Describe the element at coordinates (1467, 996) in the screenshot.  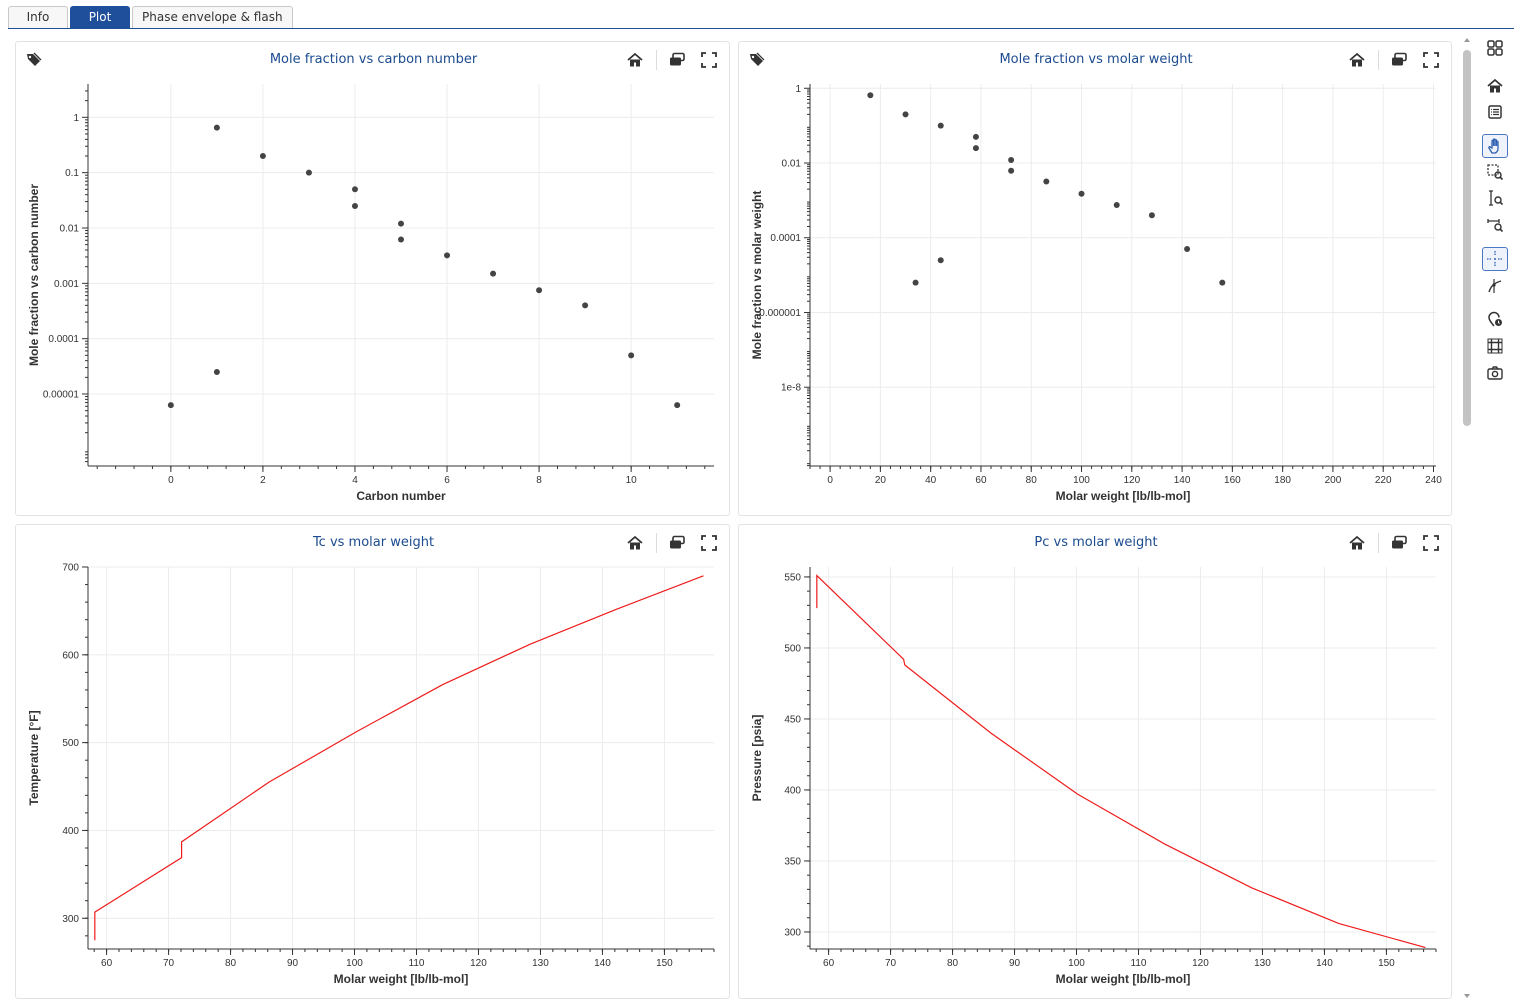
I see `scroll-down-icon` at that location.